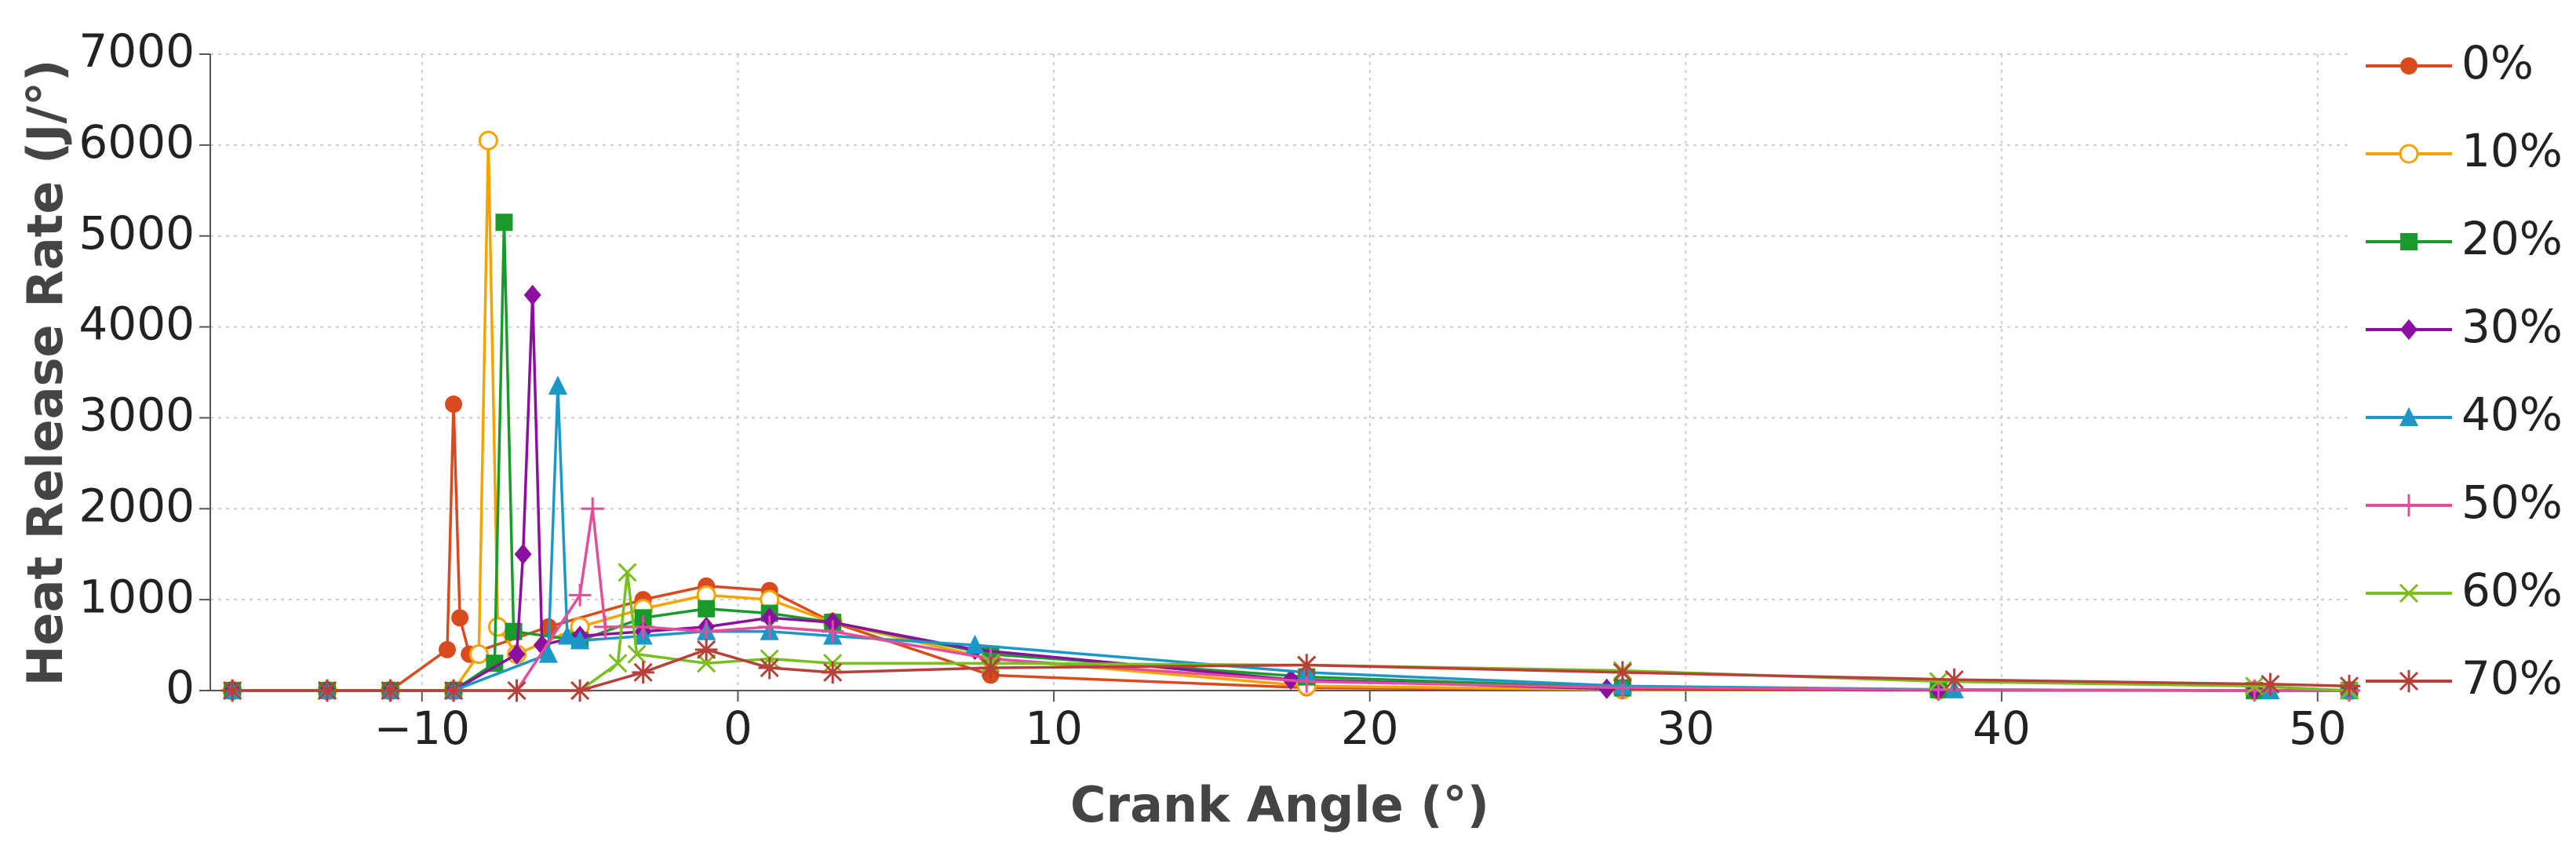 The width and height of the screenshot is (2576, 853). I want to click on x-tick-label: 30, so click(1686, 728).